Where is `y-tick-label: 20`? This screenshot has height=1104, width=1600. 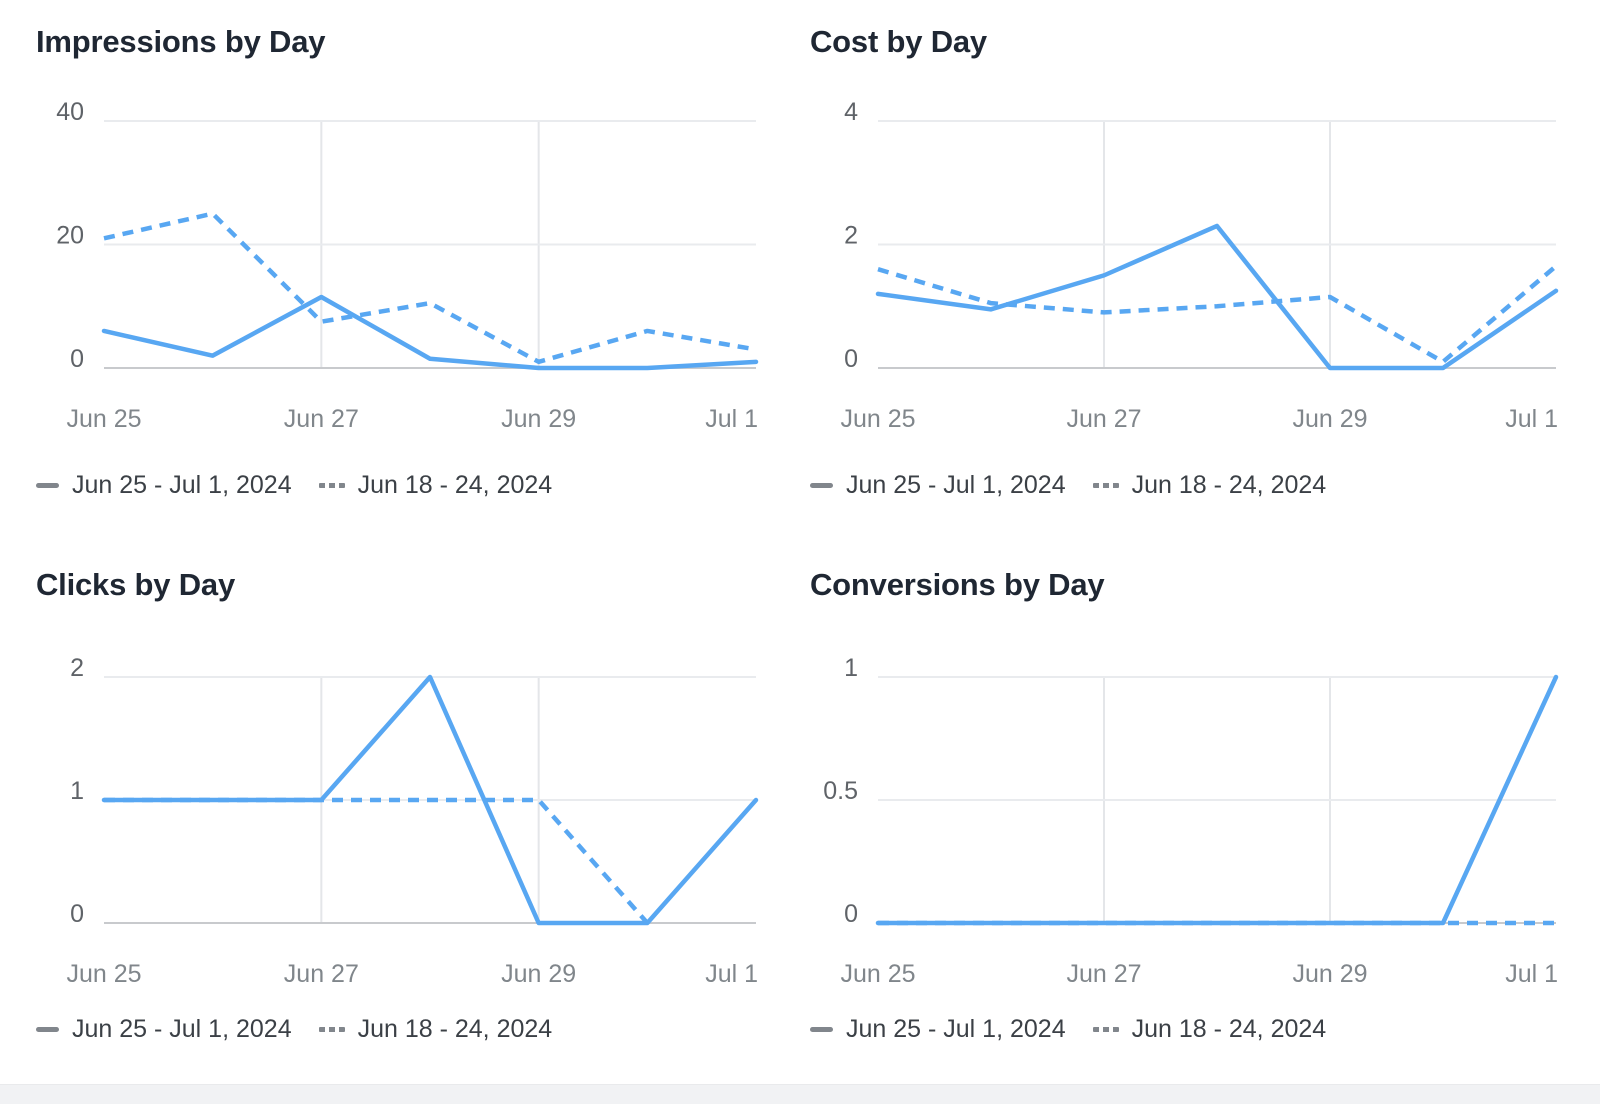
y-tick-label: 20 is located at coordinates (70, 236).